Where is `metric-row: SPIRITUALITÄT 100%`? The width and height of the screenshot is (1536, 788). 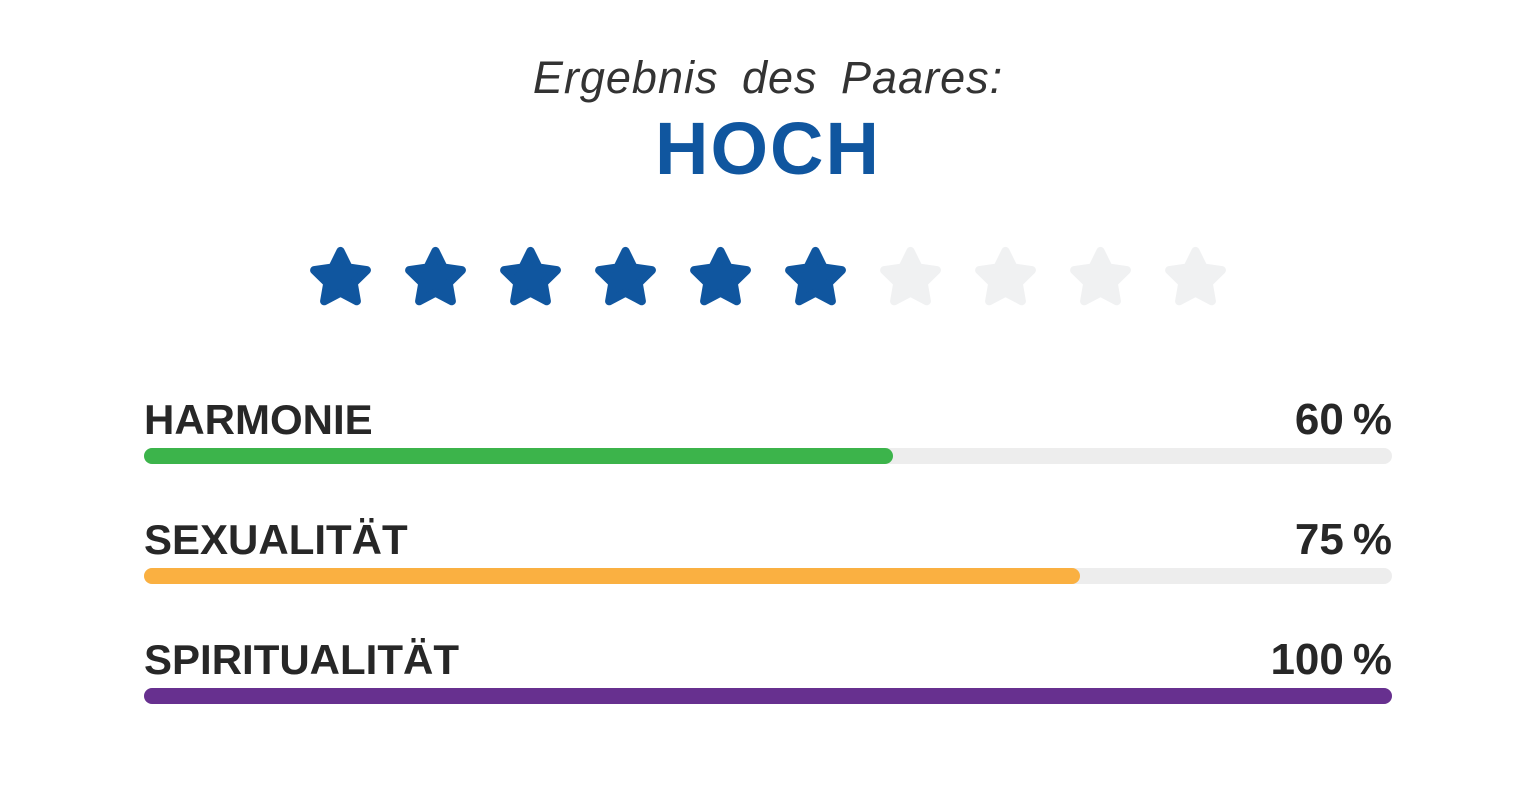 metric-row: SPIRITUALITÄT 100% is located at coordinates (768, 669).